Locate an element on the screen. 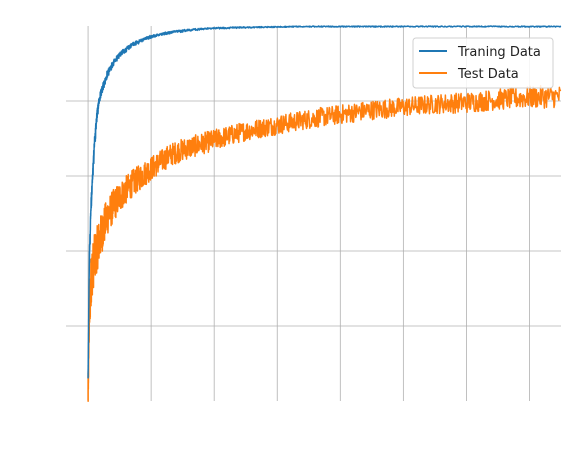  legend: Traning Data Test Data is located at coordinates (483, 63).